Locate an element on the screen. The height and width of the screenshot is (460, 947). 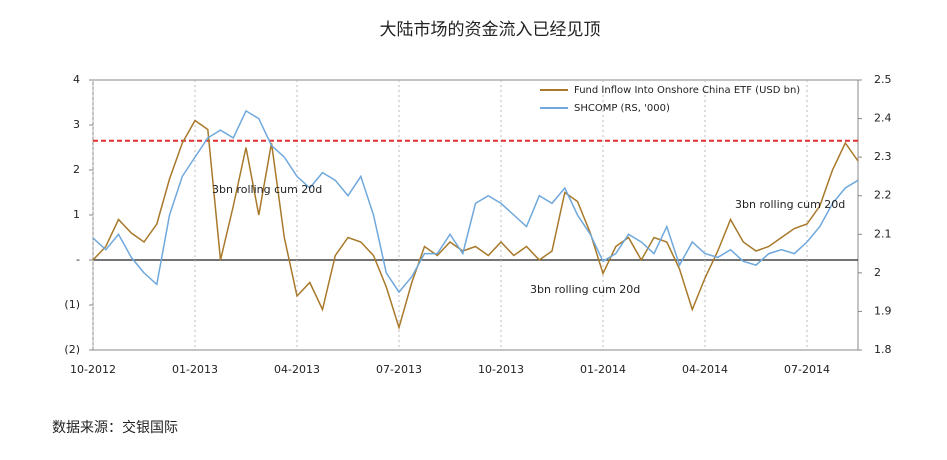
y2-tick-label: 2 is located at coordinates (877, 272).